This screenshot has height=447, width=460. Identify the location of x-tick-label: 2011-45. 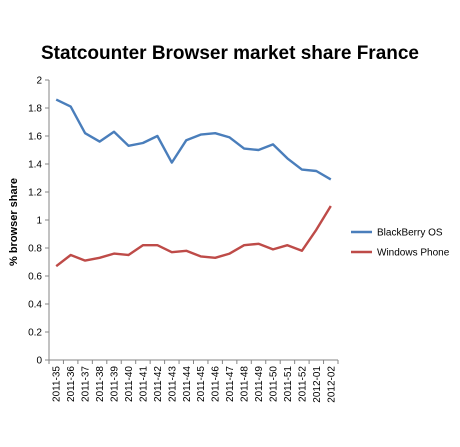
(201, 384).